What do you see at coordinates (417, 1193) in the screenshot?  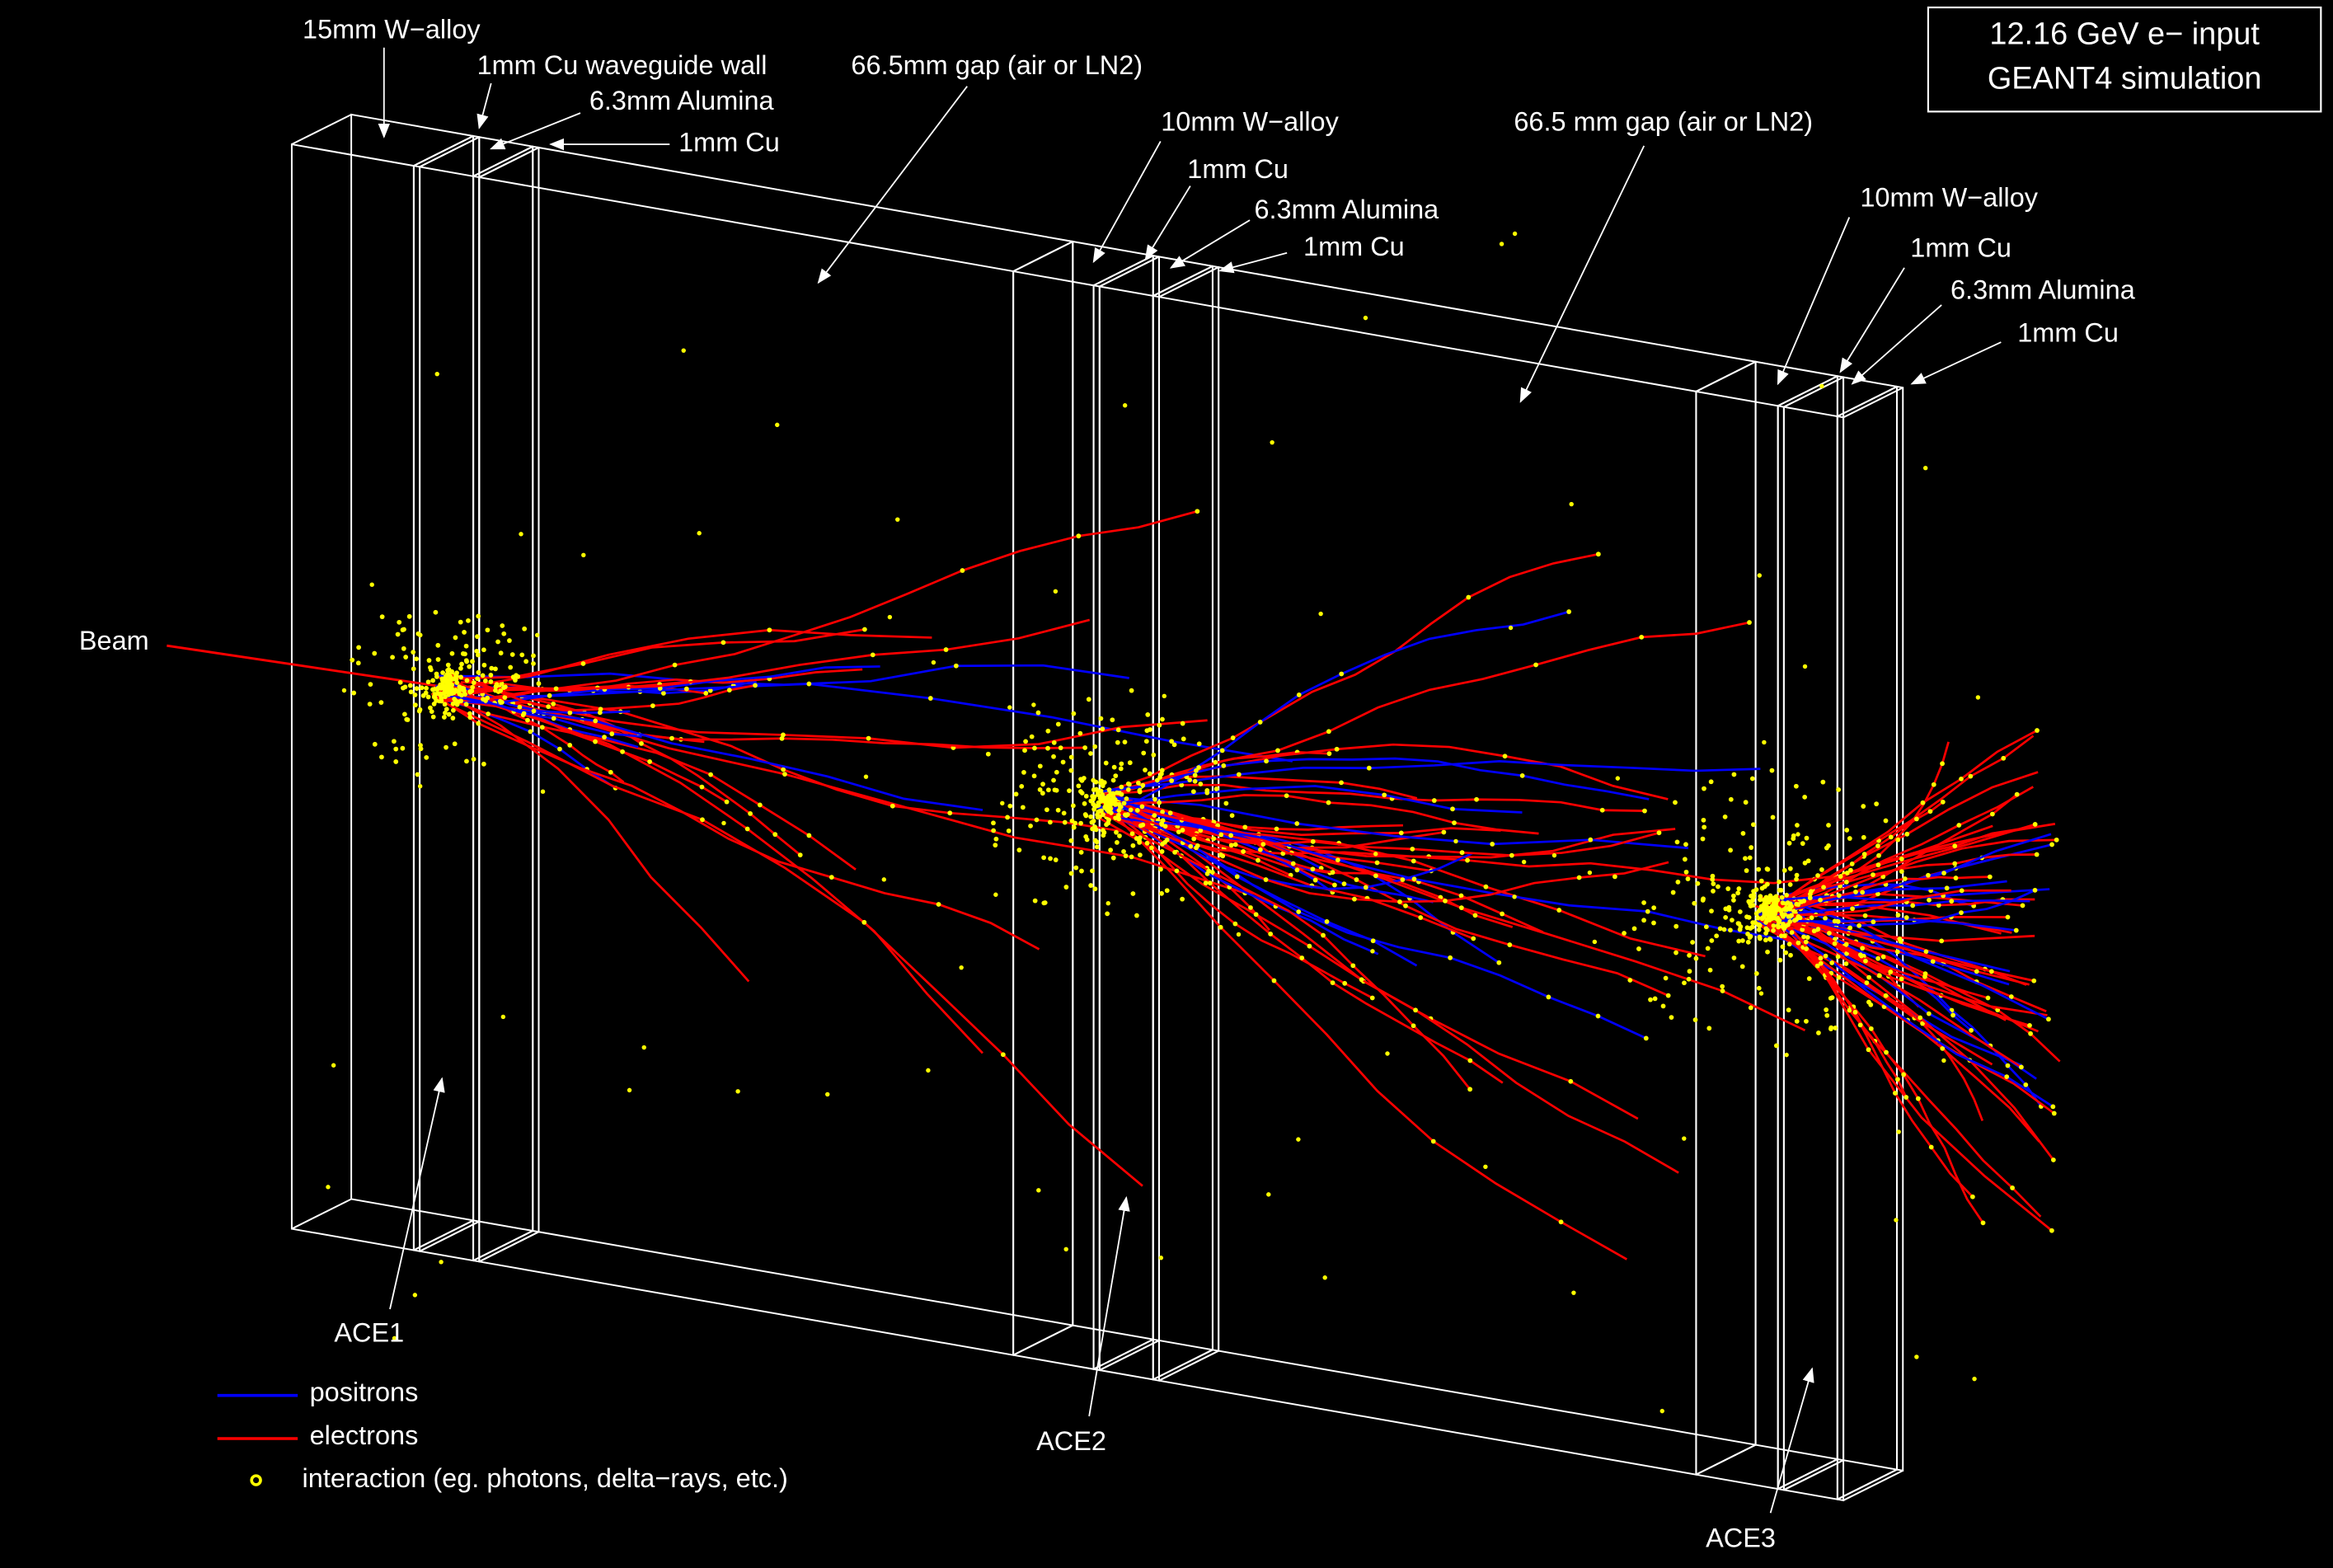 I see `label-arrow` at bounding box center [417, 1193].